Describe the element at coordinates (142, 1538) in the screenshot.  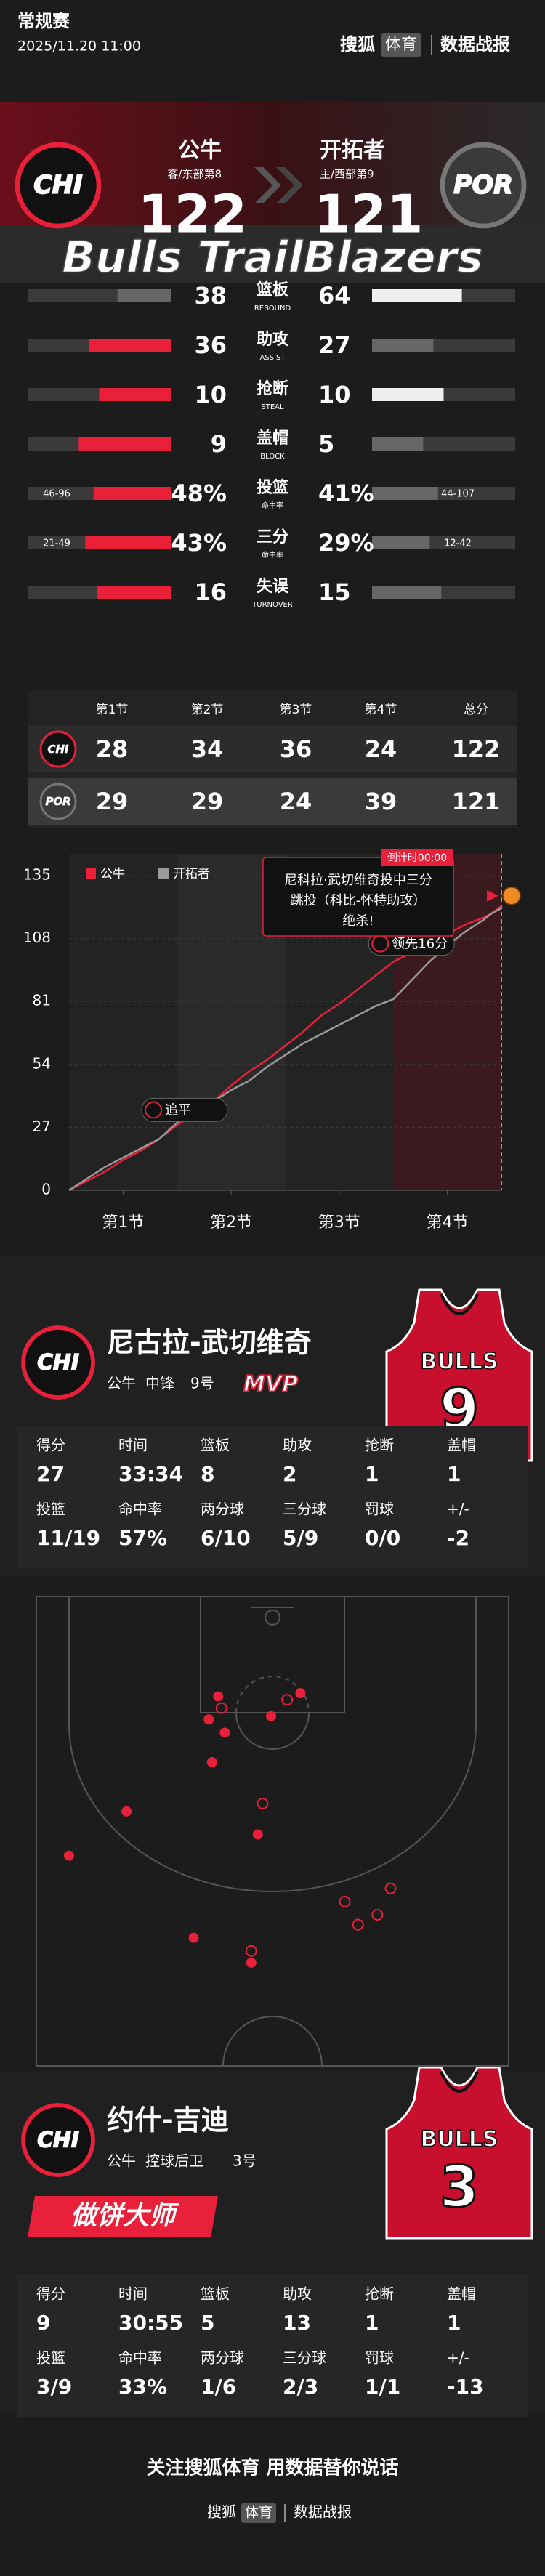
I see `stat-value: 57%` at that location.